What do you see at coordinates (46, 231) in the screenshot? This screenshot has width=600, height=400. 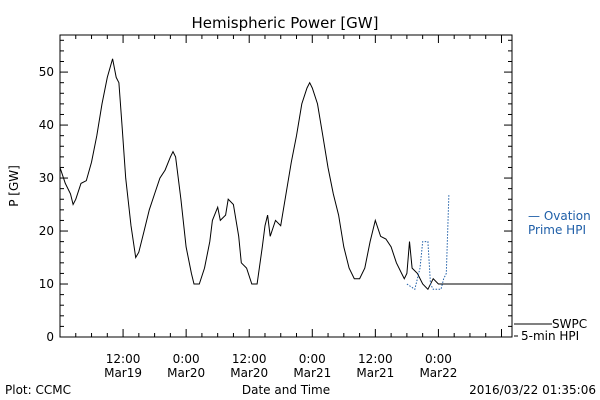 I see `y-tick-label: 20` at bounding box center [46, 231].